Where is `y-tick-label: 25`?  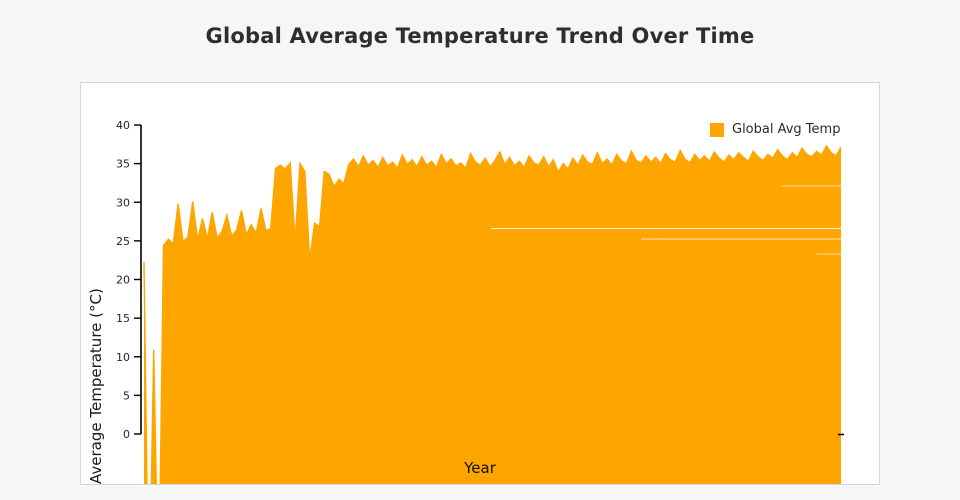
y-tick-label: 25 is located at coordinates (123, 241).